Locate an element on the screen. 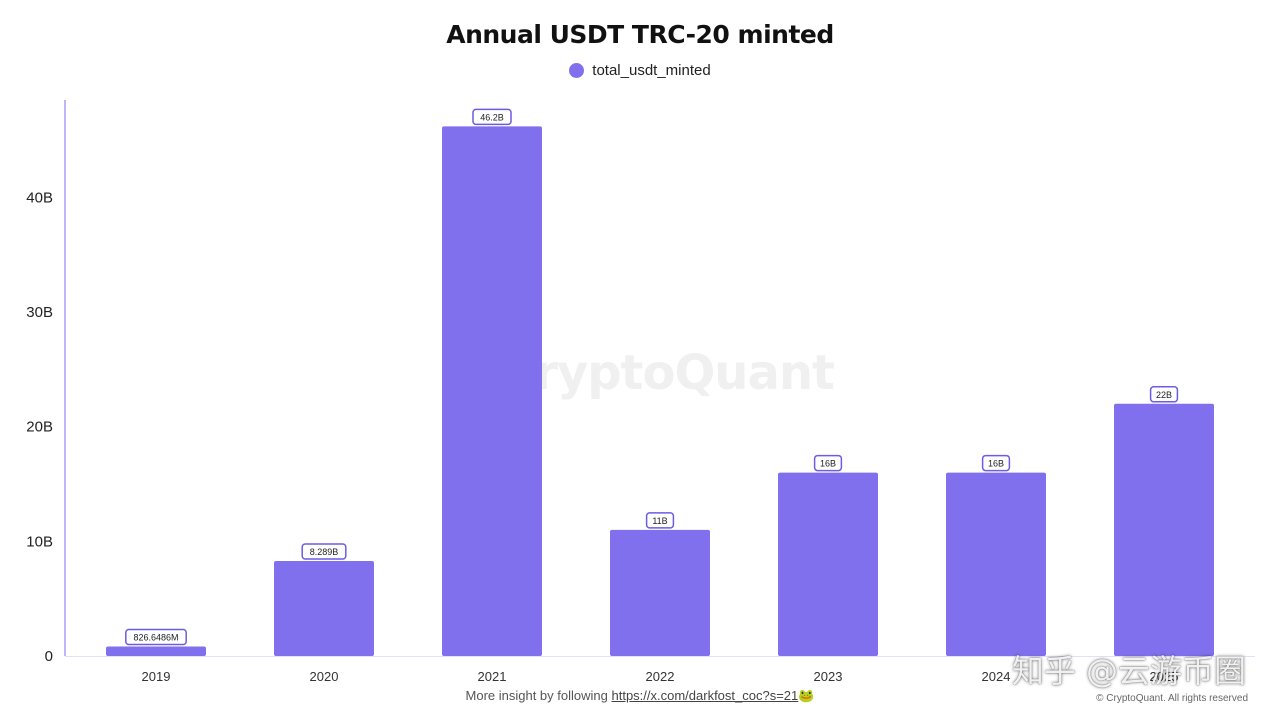 The width and height of the screenshot is (1280, 720). y-tick-label: 20B is located at coordinates (39, 427).